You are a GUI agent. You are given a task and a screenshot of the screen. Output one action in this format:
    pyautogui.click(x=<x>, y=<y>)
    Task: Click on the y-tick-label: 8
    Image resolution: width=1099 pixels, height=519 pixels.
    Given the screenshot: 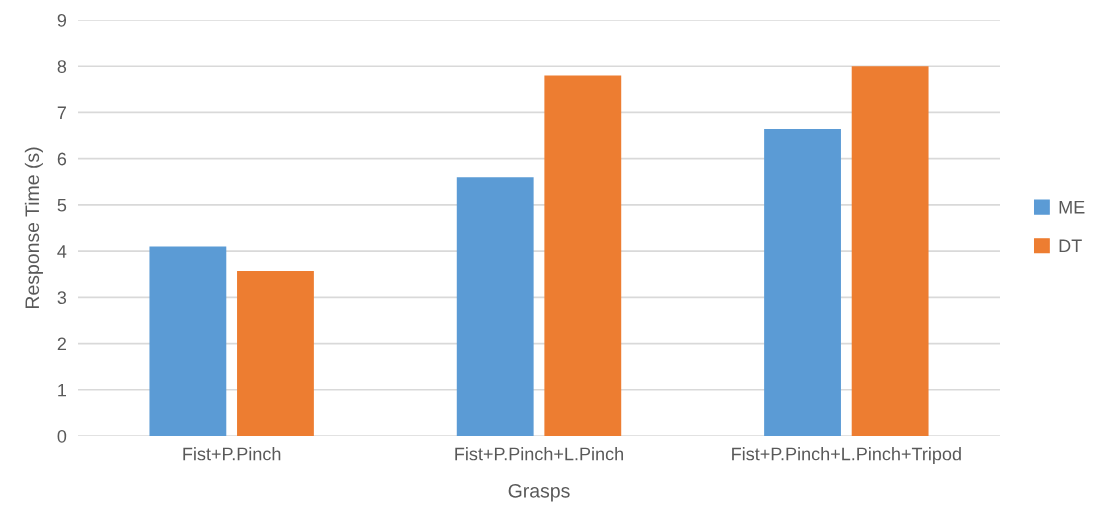 What is the action you would take?
    pyautogui.click(x=62, y=66)
    